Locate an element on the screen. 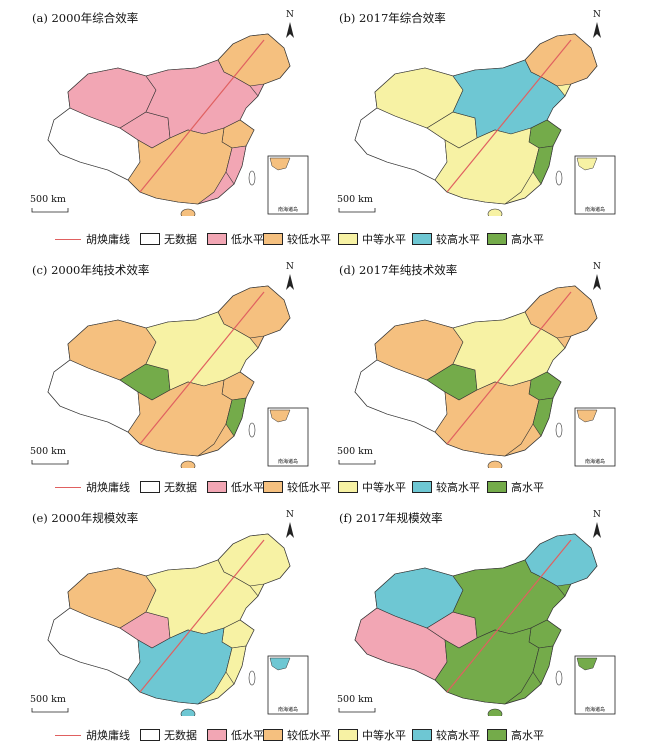 This screenshot has height=747, width=665. map-panel-a: 南海诸岛 (a) 2000年综合效率 N 500 km is located at coordinates (178, 112).